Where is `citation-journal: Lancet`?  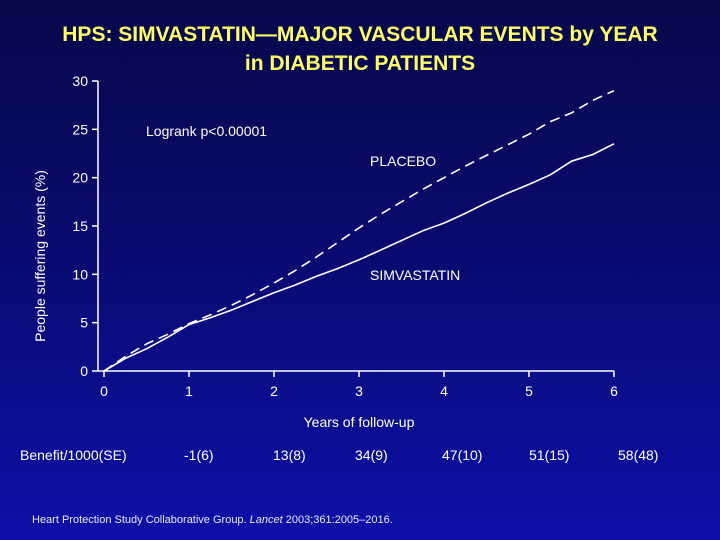
citation-journal: Lancet is located at coordinates (266, 520).